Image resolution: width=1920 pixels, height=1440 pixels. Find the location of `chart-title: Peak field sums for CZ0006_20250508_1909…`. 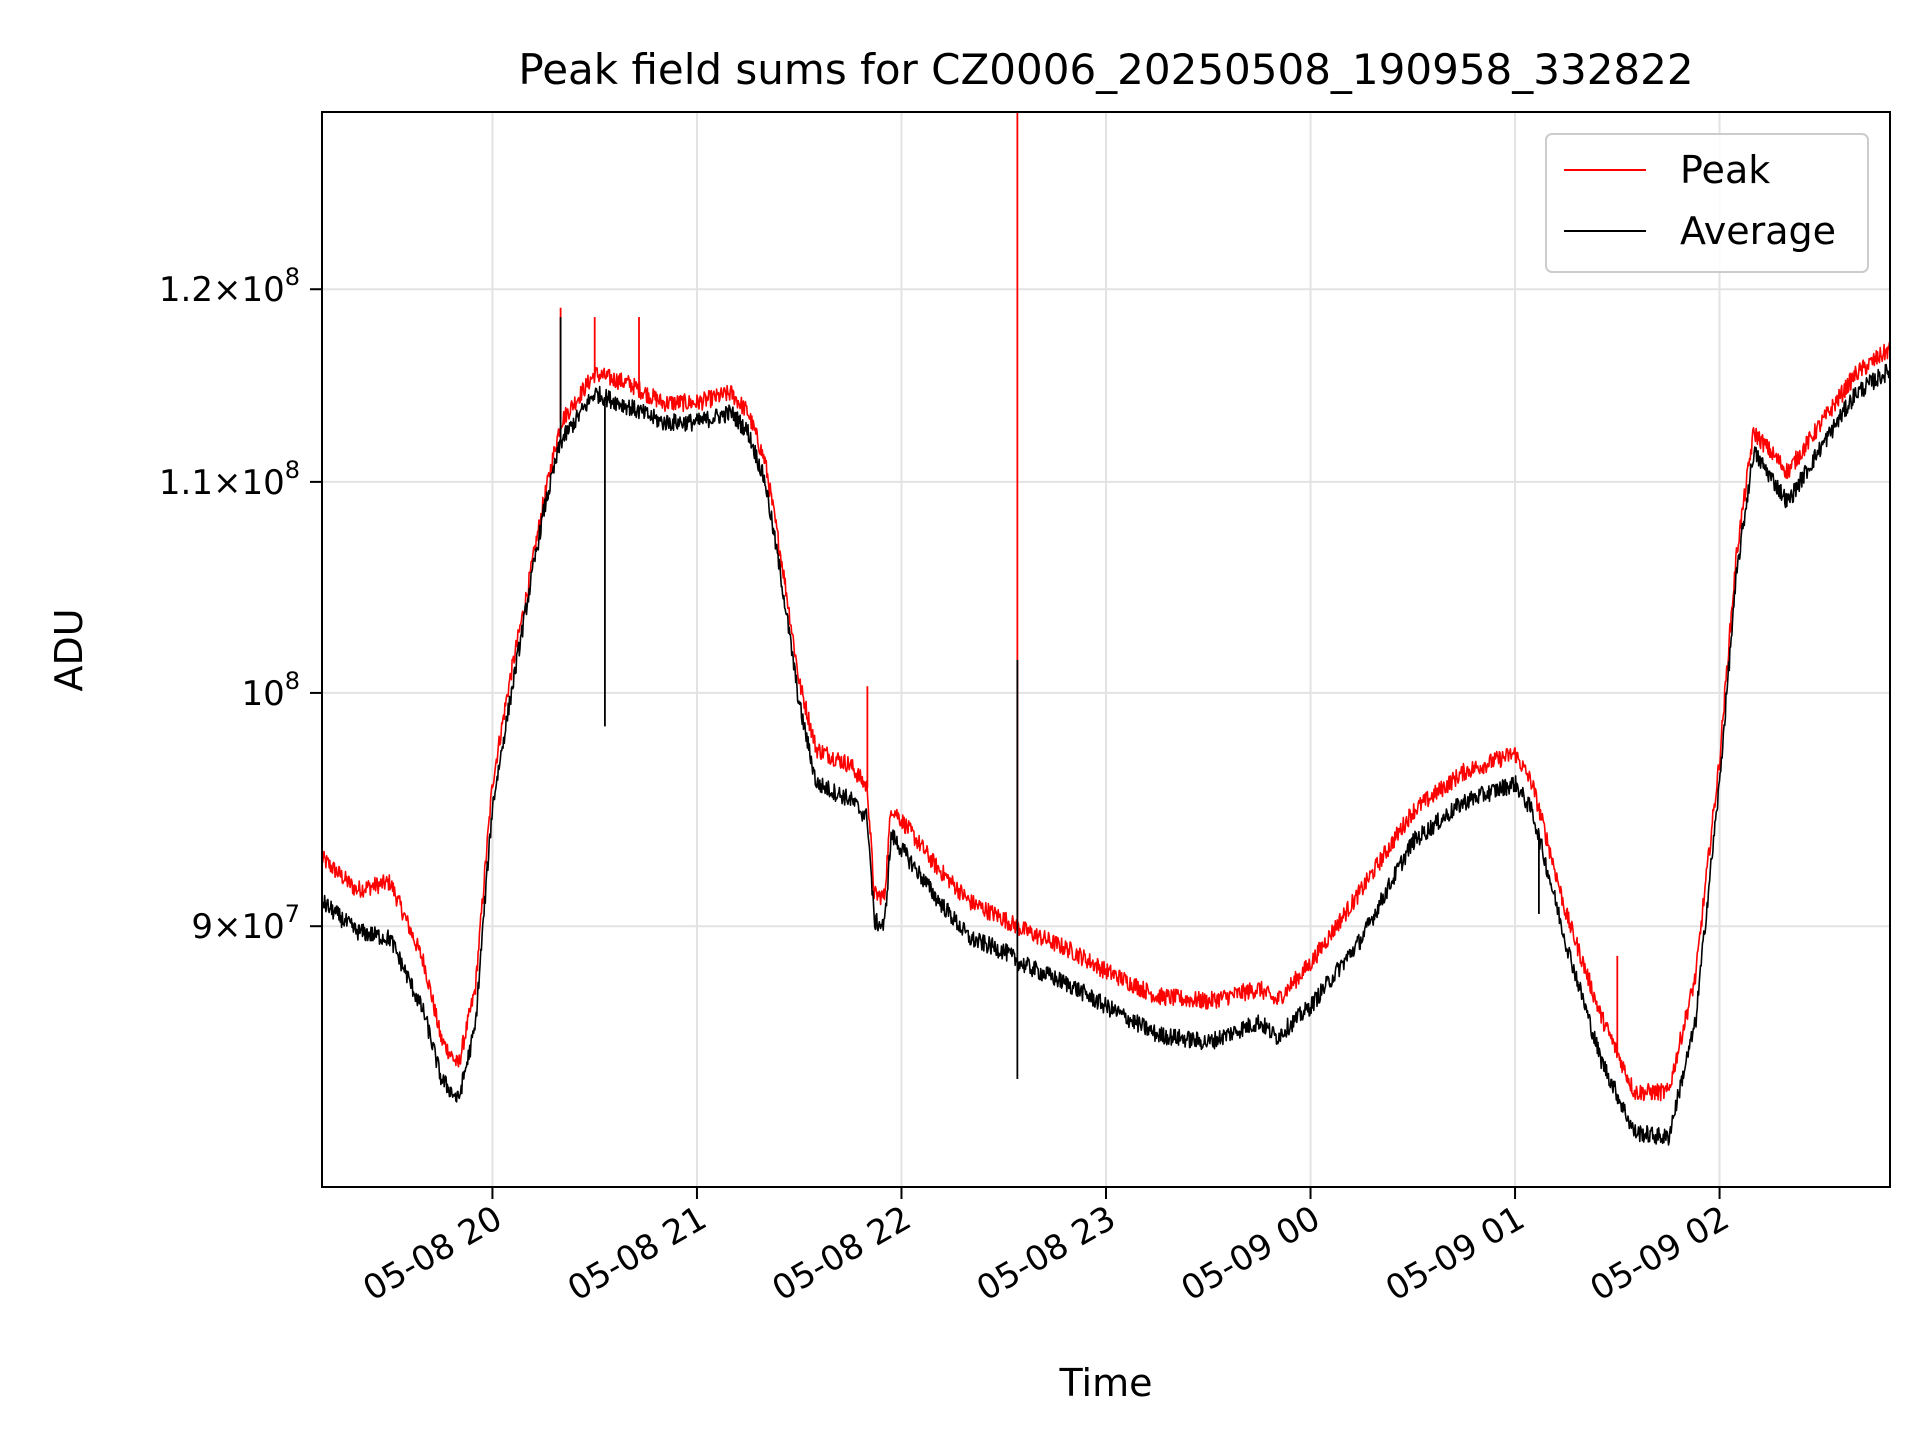

chart-title: Peak field sums for CZ0006_20250508_1909… is located at coordinates (1105, 69).